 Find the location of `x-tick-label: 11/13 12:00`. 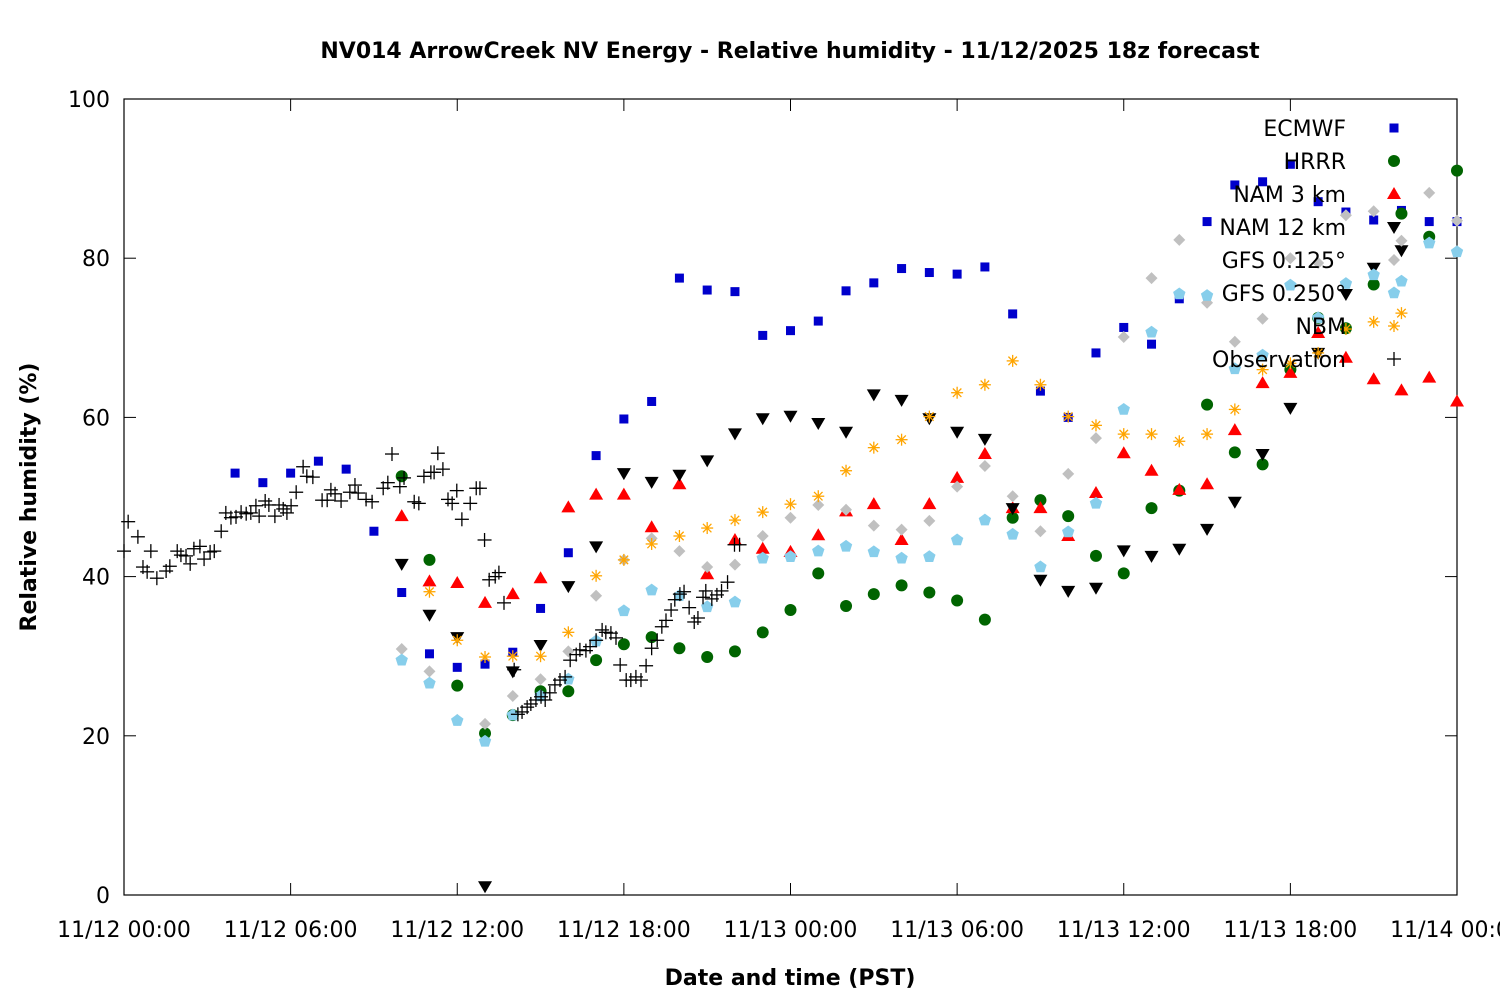

x-tick-label: 11/13 12:00 is located at coordinates (1124, 930).